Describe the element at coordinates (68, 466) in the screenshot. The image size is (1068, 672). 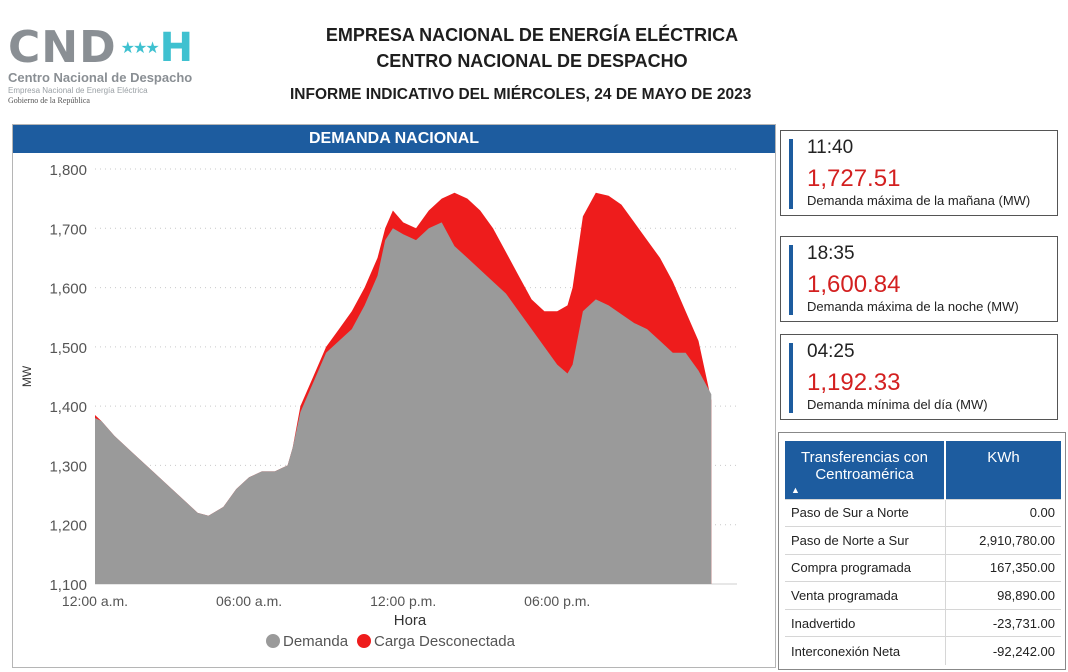
I see `y-tick-label: 1,300` at that location.